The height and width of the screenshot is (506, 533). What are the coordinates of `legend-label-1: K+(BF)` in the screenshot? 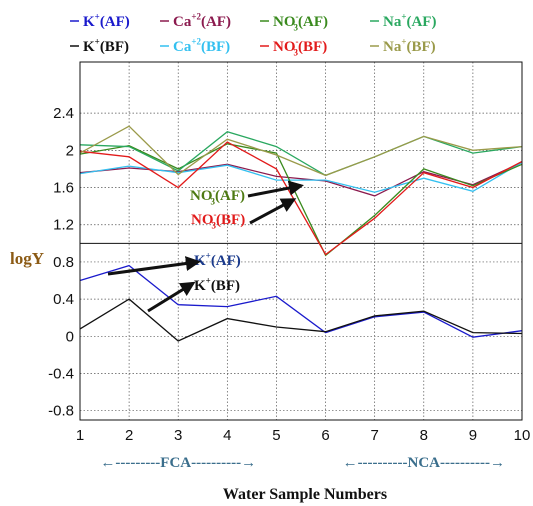 It's located at (106, 46).